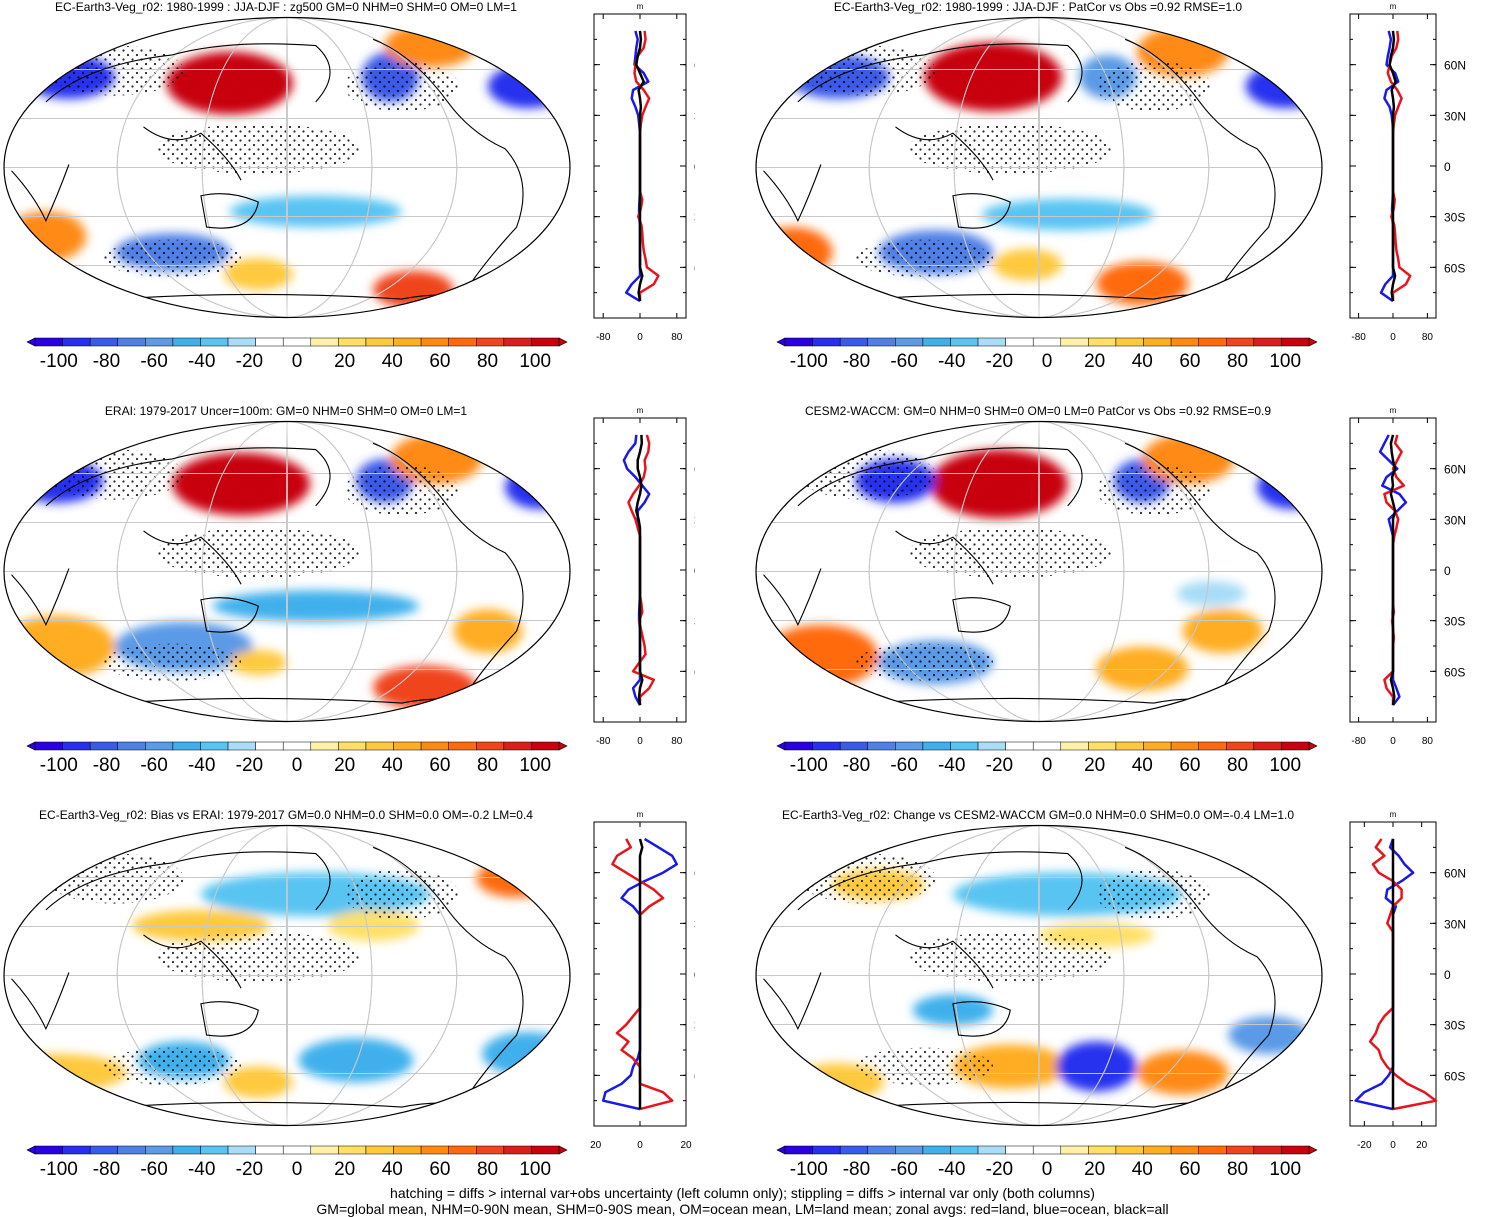 The width and height of the screenshot is (1485, 1217). Describe the element at coordinates (596, 1144) in the screenshot. I see `zonal-xtick-label: -20` at that location.